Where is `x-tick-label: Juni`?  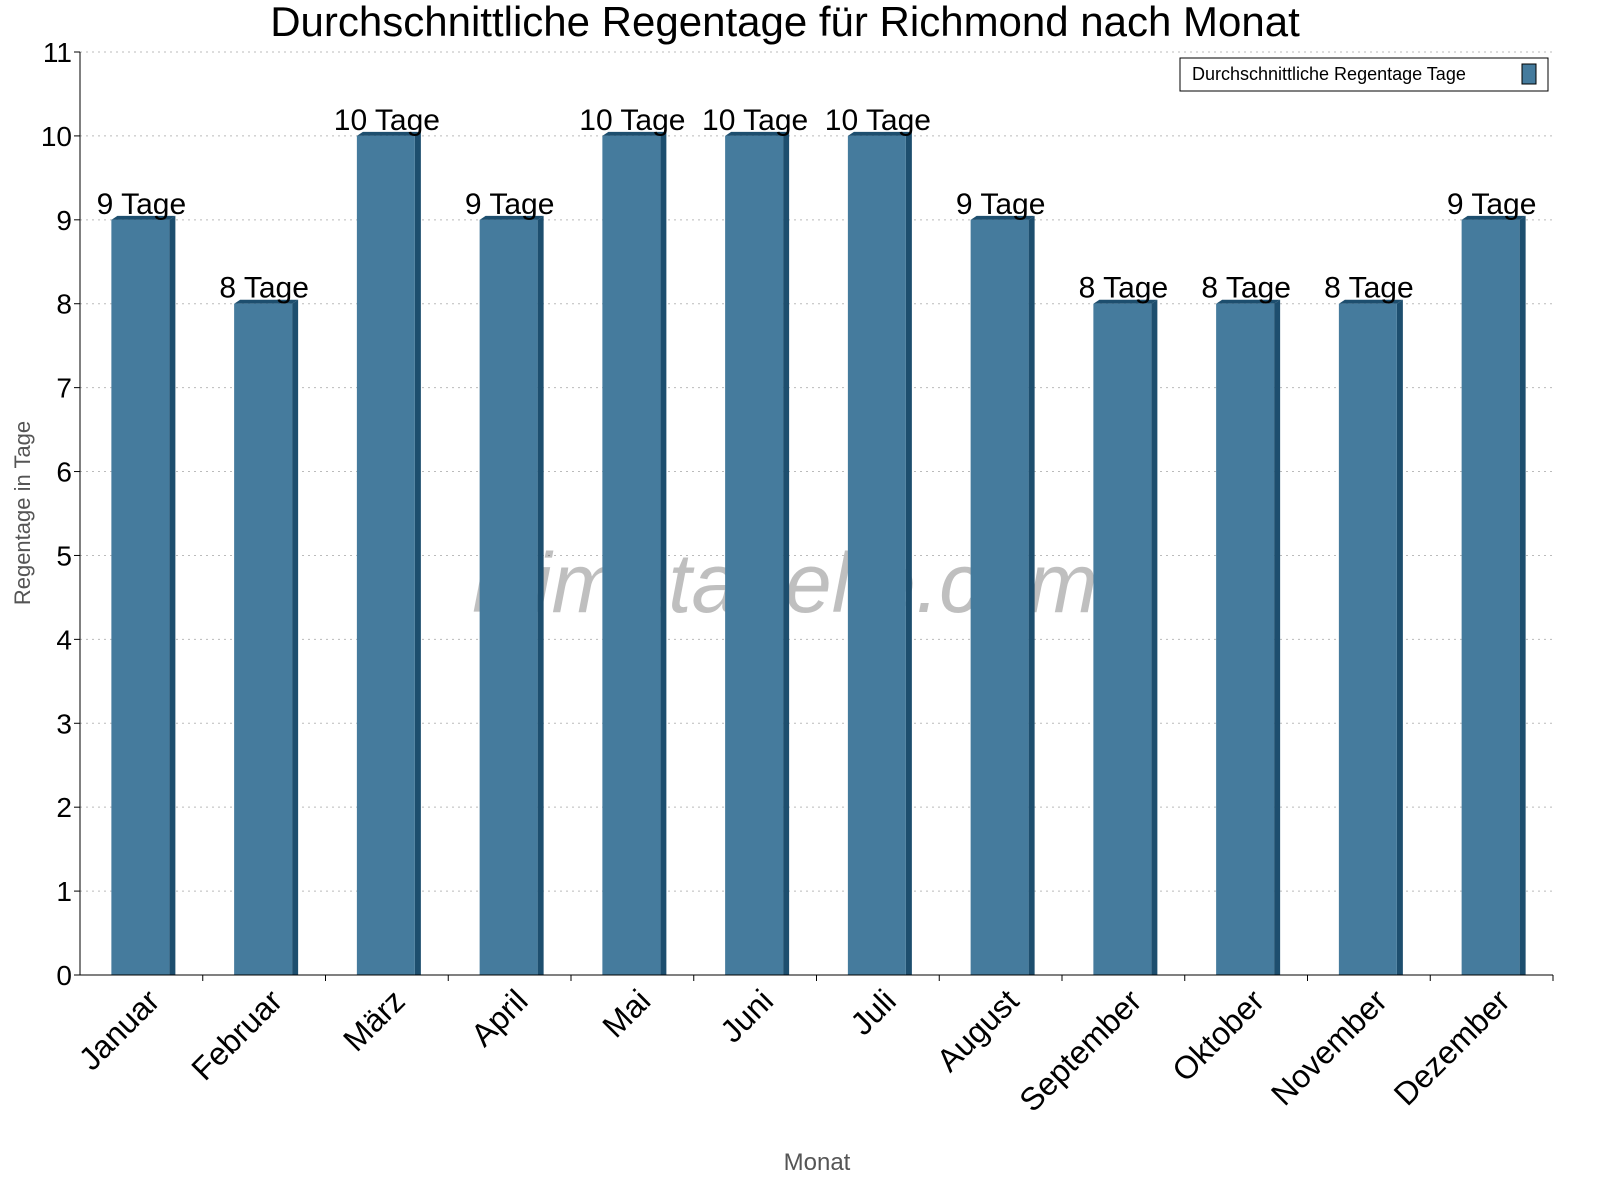
x-tick-label: Juni is located at coordinates (746, 1015).